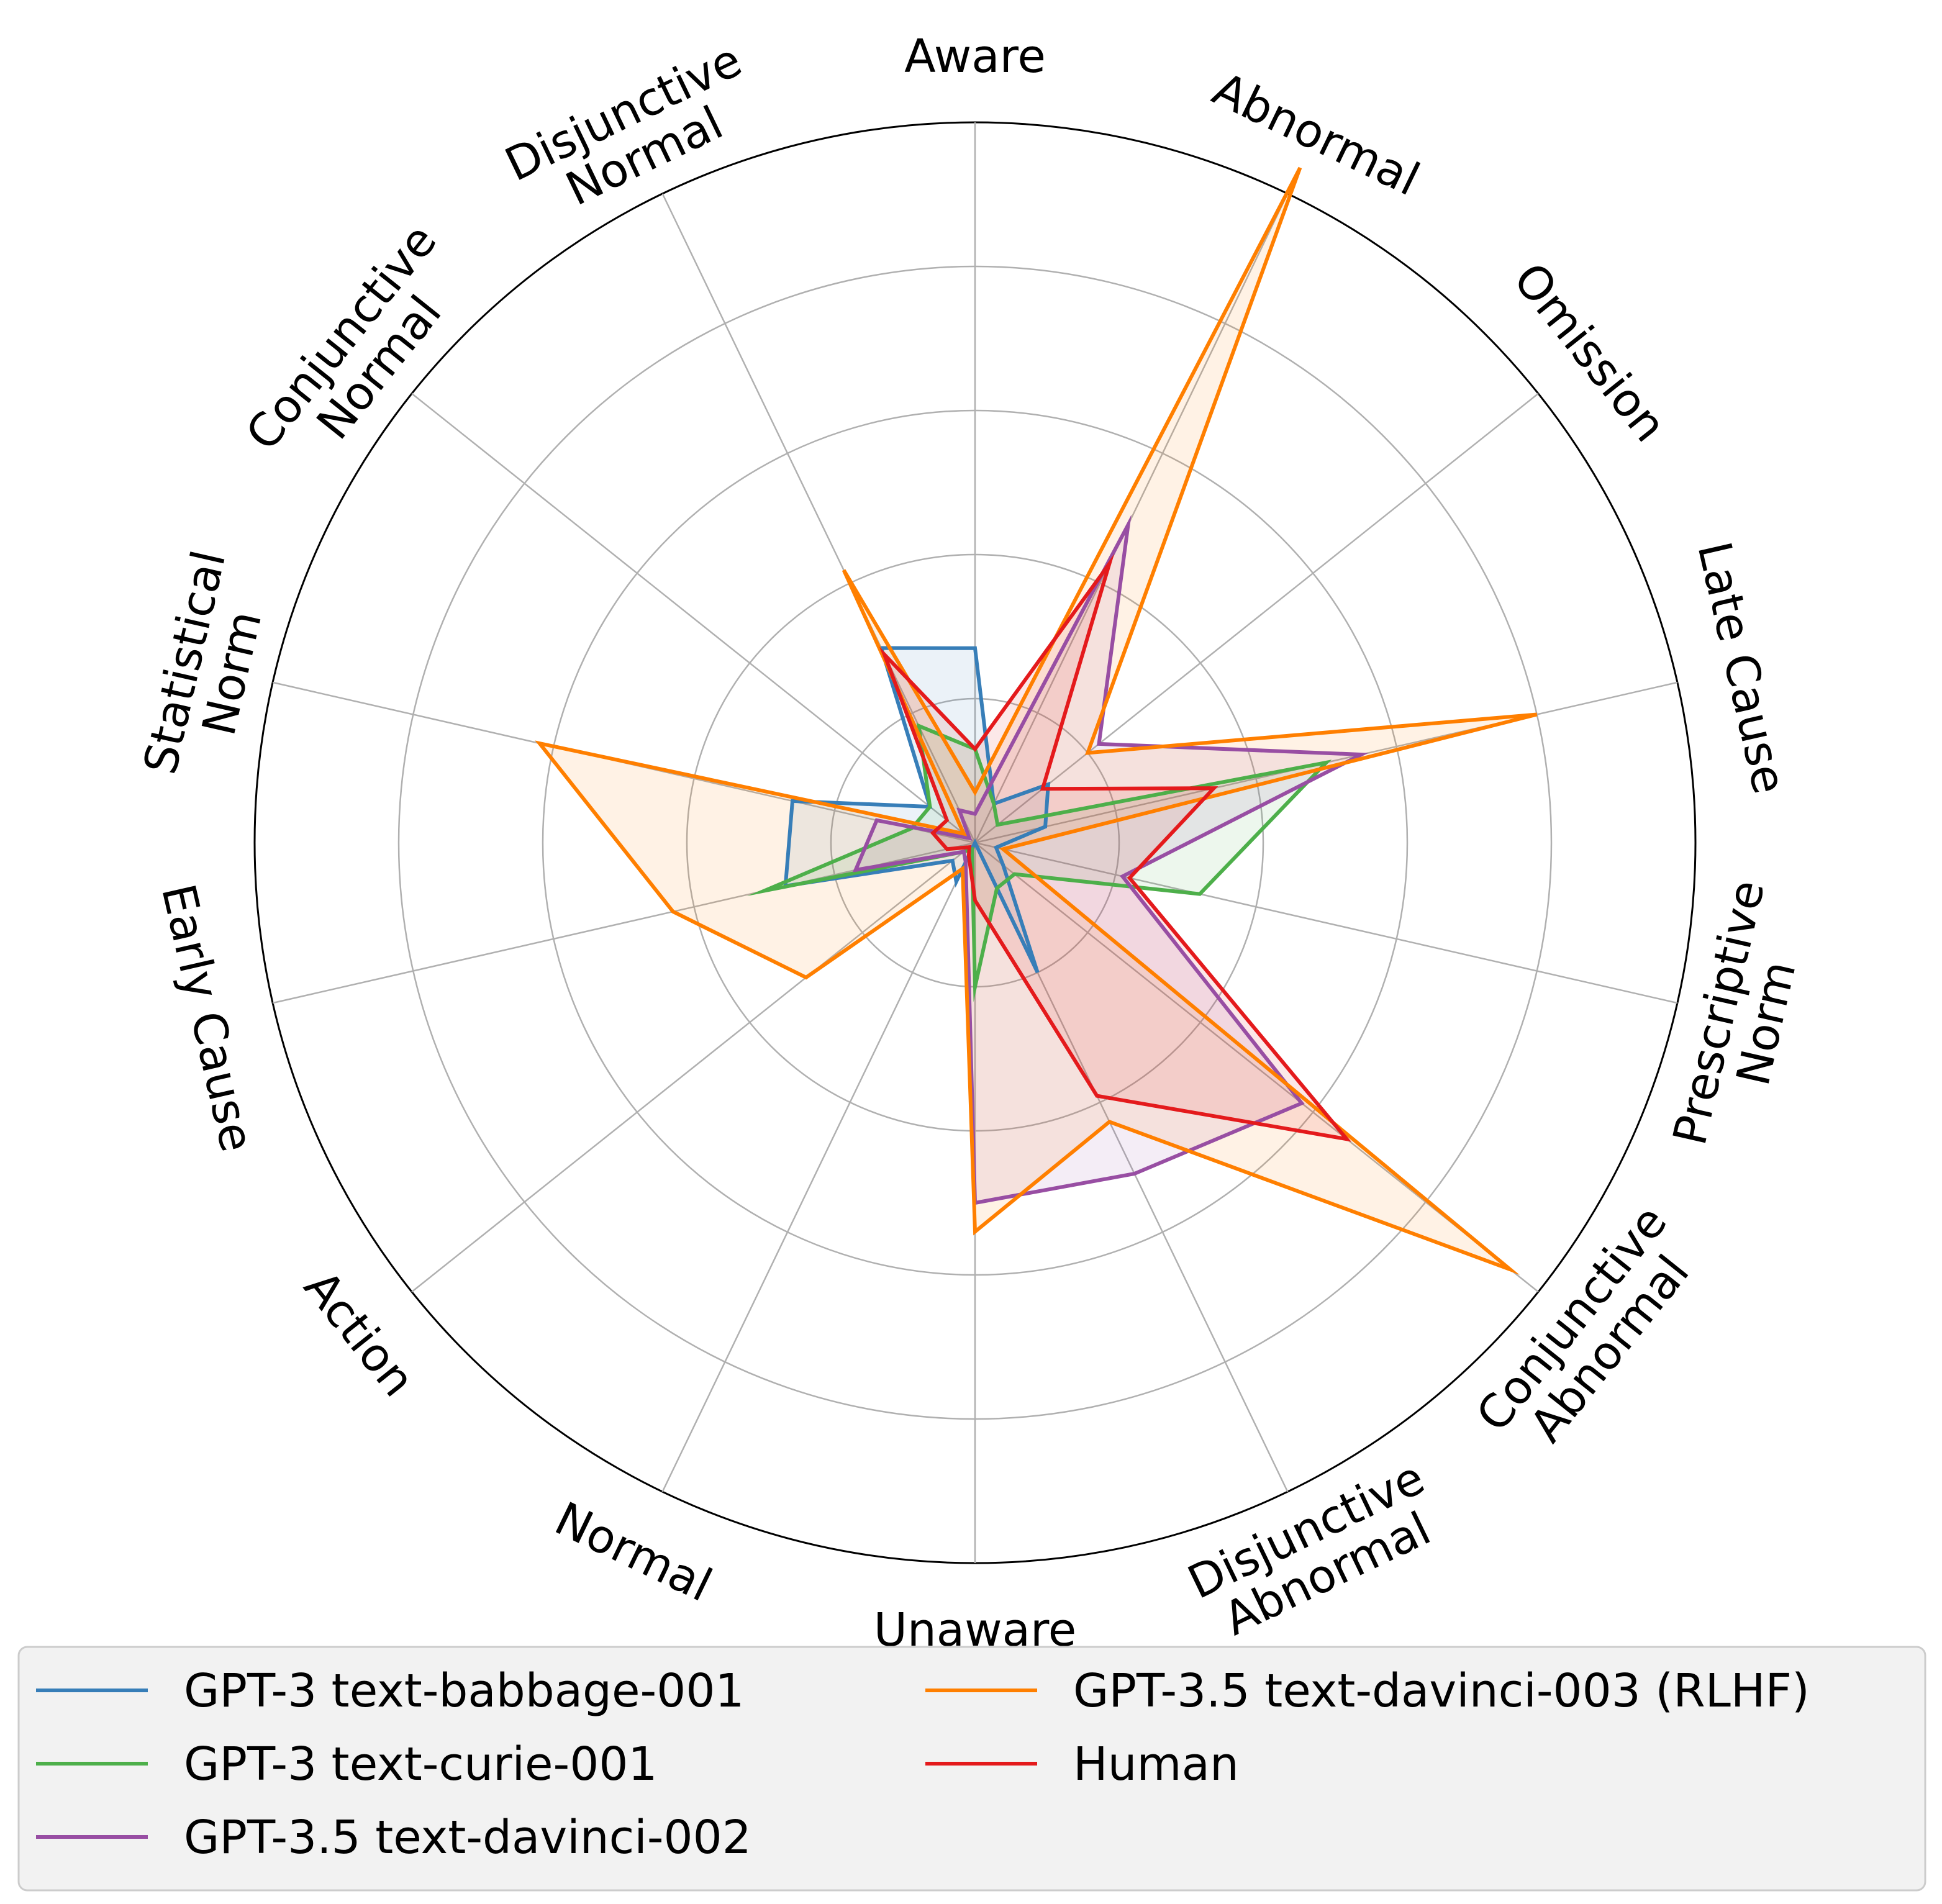 This screenshot has width=1942, height=1904. Describe the element at coordinates (1590, 1333) in the screenshot. I see `category-label: ConjunctiveAbnormal` at that location.